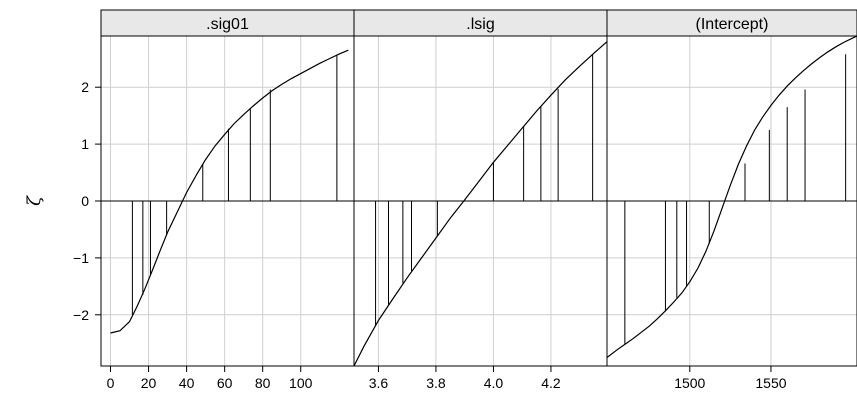 The height and width of the screenshot is (412, 857). Describe the element at coordinates (111, 383) in the screenshot. I see `x-tick-label: 0` at that location.